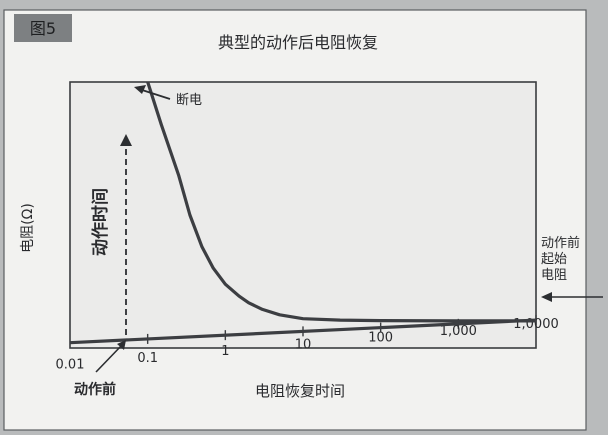  I want to click on chart-title: 典型的动作后电阻恢复, so click(298, 42).